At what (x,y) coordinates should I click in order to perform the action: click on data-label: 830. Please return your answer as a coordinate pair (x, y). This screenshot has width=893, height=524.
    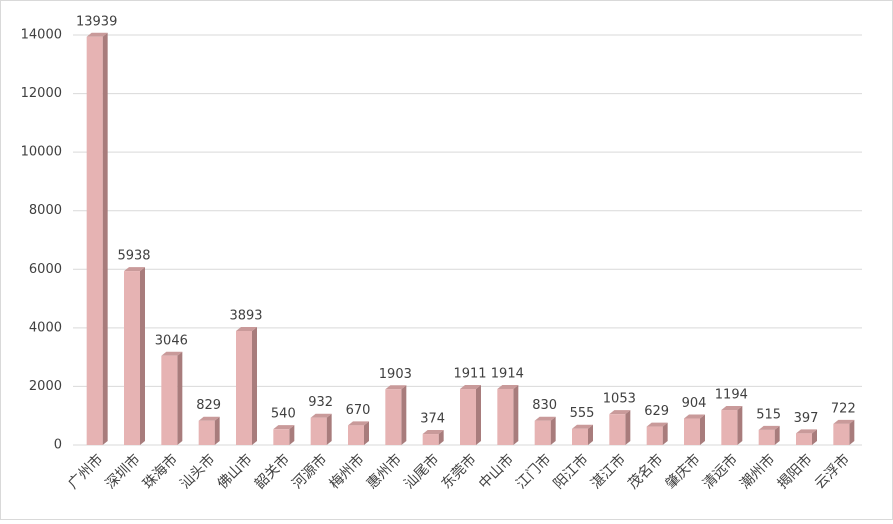
    Looking at the image, I should click on (544, 405).